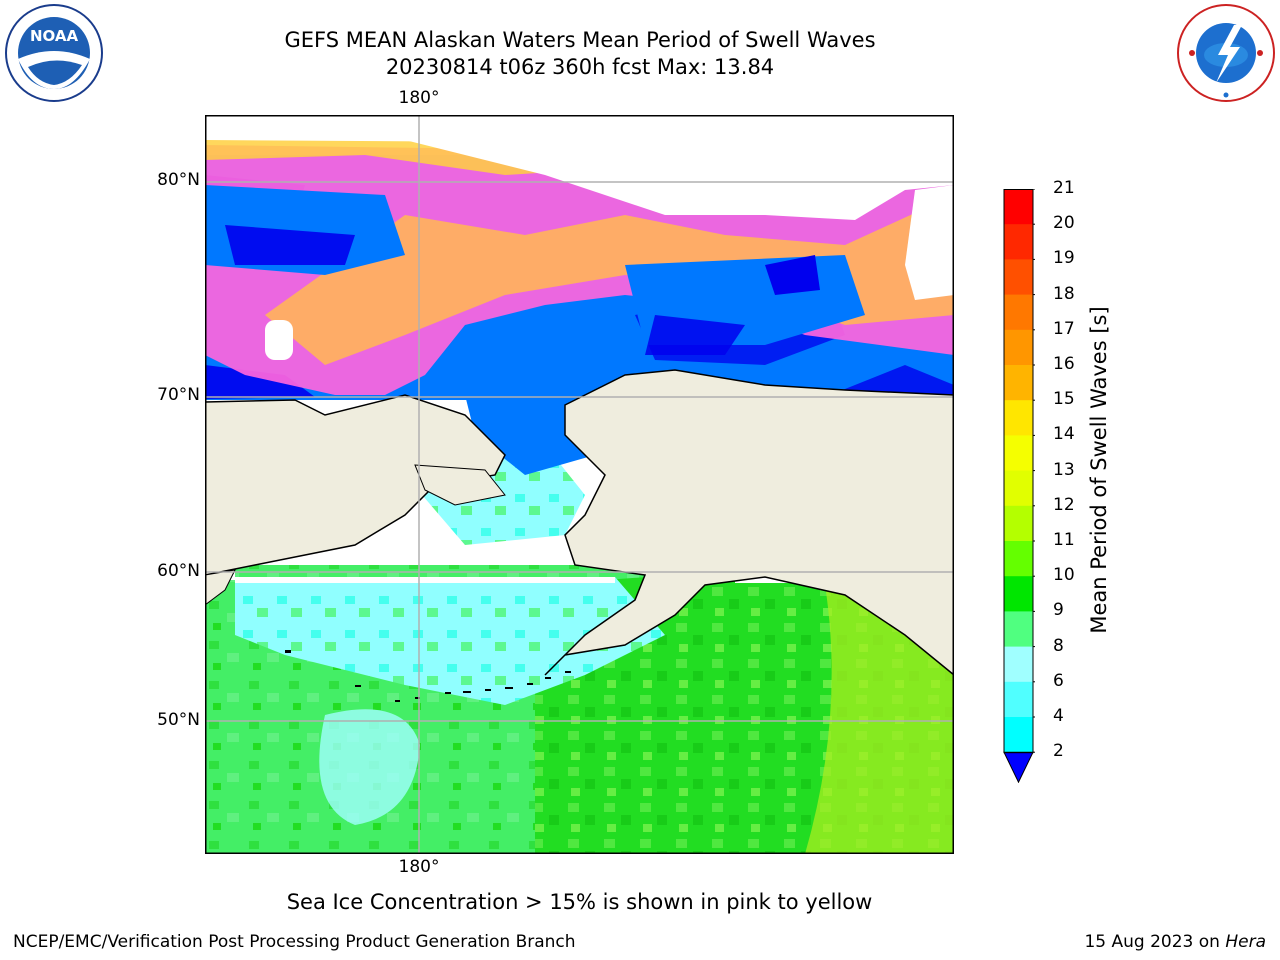 This screenshot has width=1280, height=960. I want to click on colorbar-tick-label: 8, so click(1058, 645).